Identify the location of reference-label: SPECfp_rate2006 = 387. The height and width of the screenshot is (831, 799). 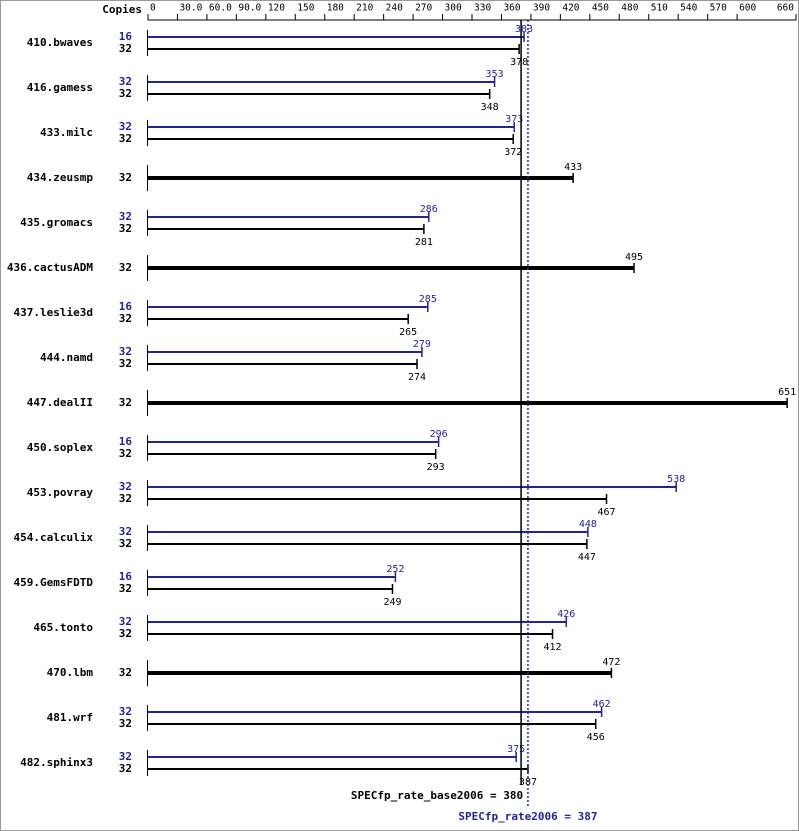
(527, 816).